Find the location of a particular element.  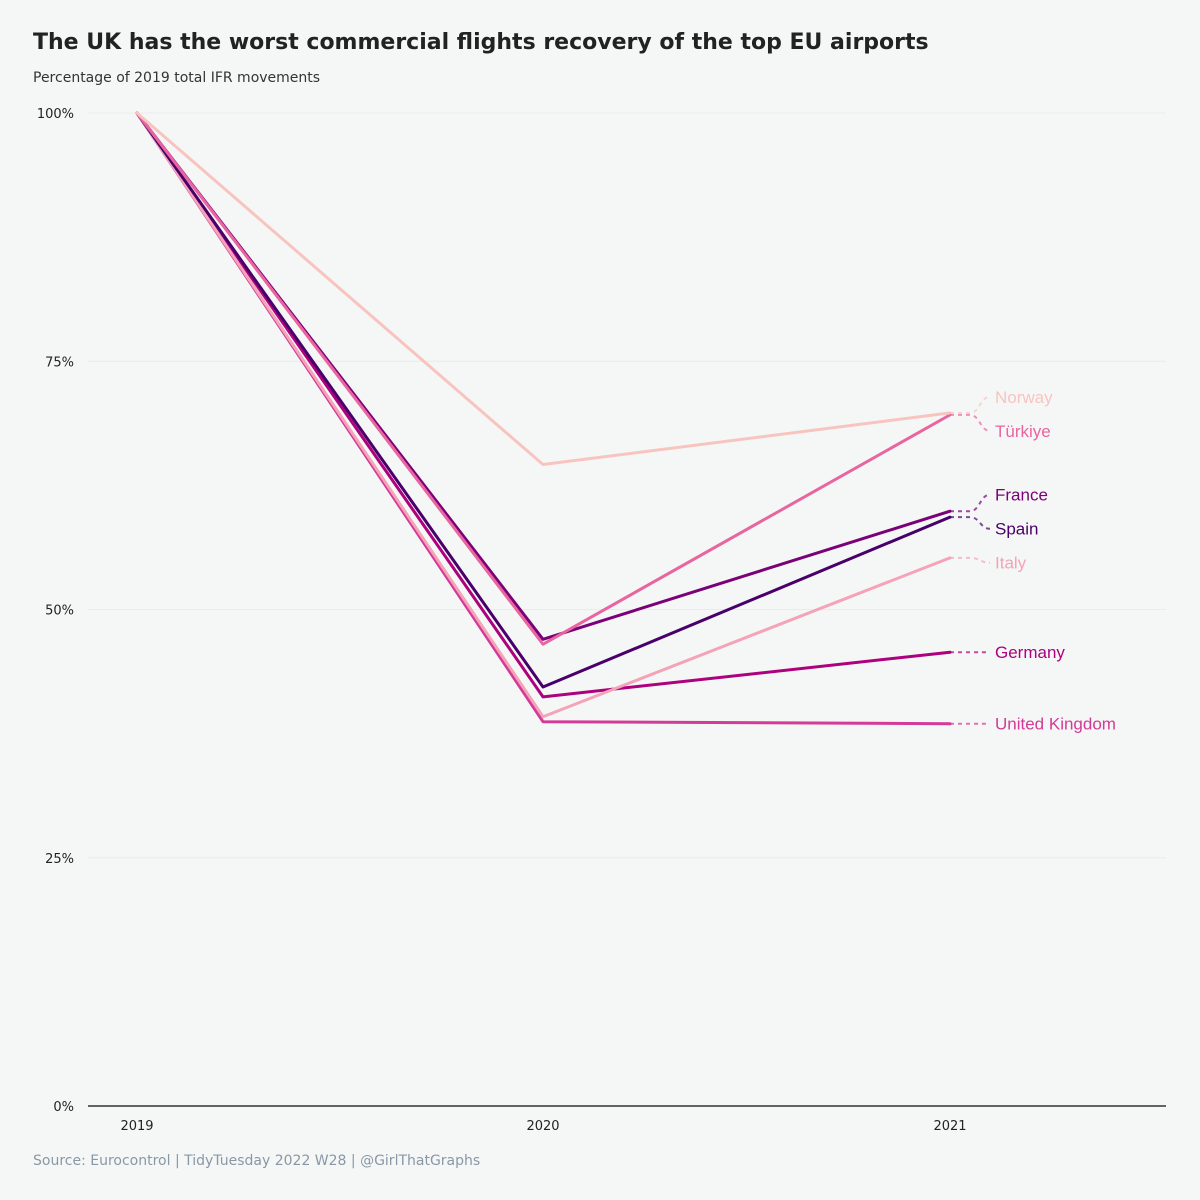

y-tick-label: 25% is located at coordinates (59, 859).